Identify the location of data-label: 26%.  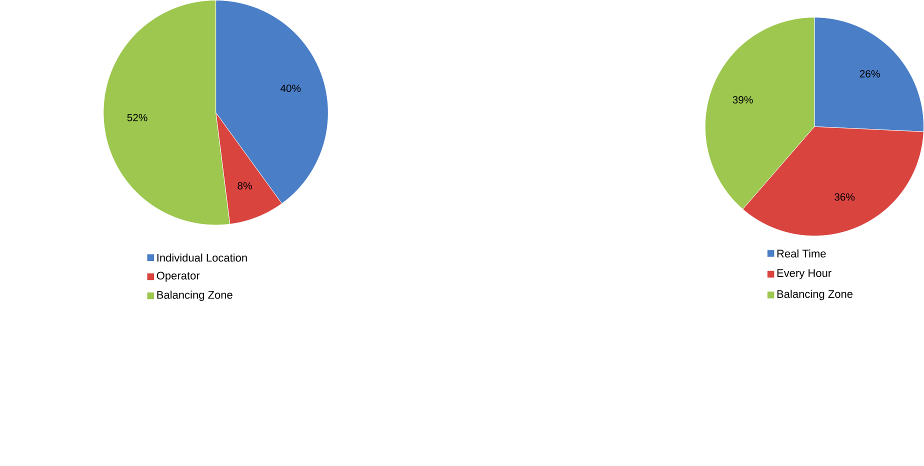
(870, 74).